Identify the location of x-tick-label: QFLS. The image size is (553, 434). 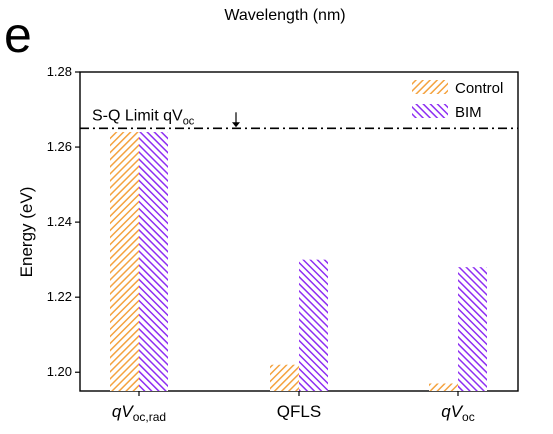
(299, 411).